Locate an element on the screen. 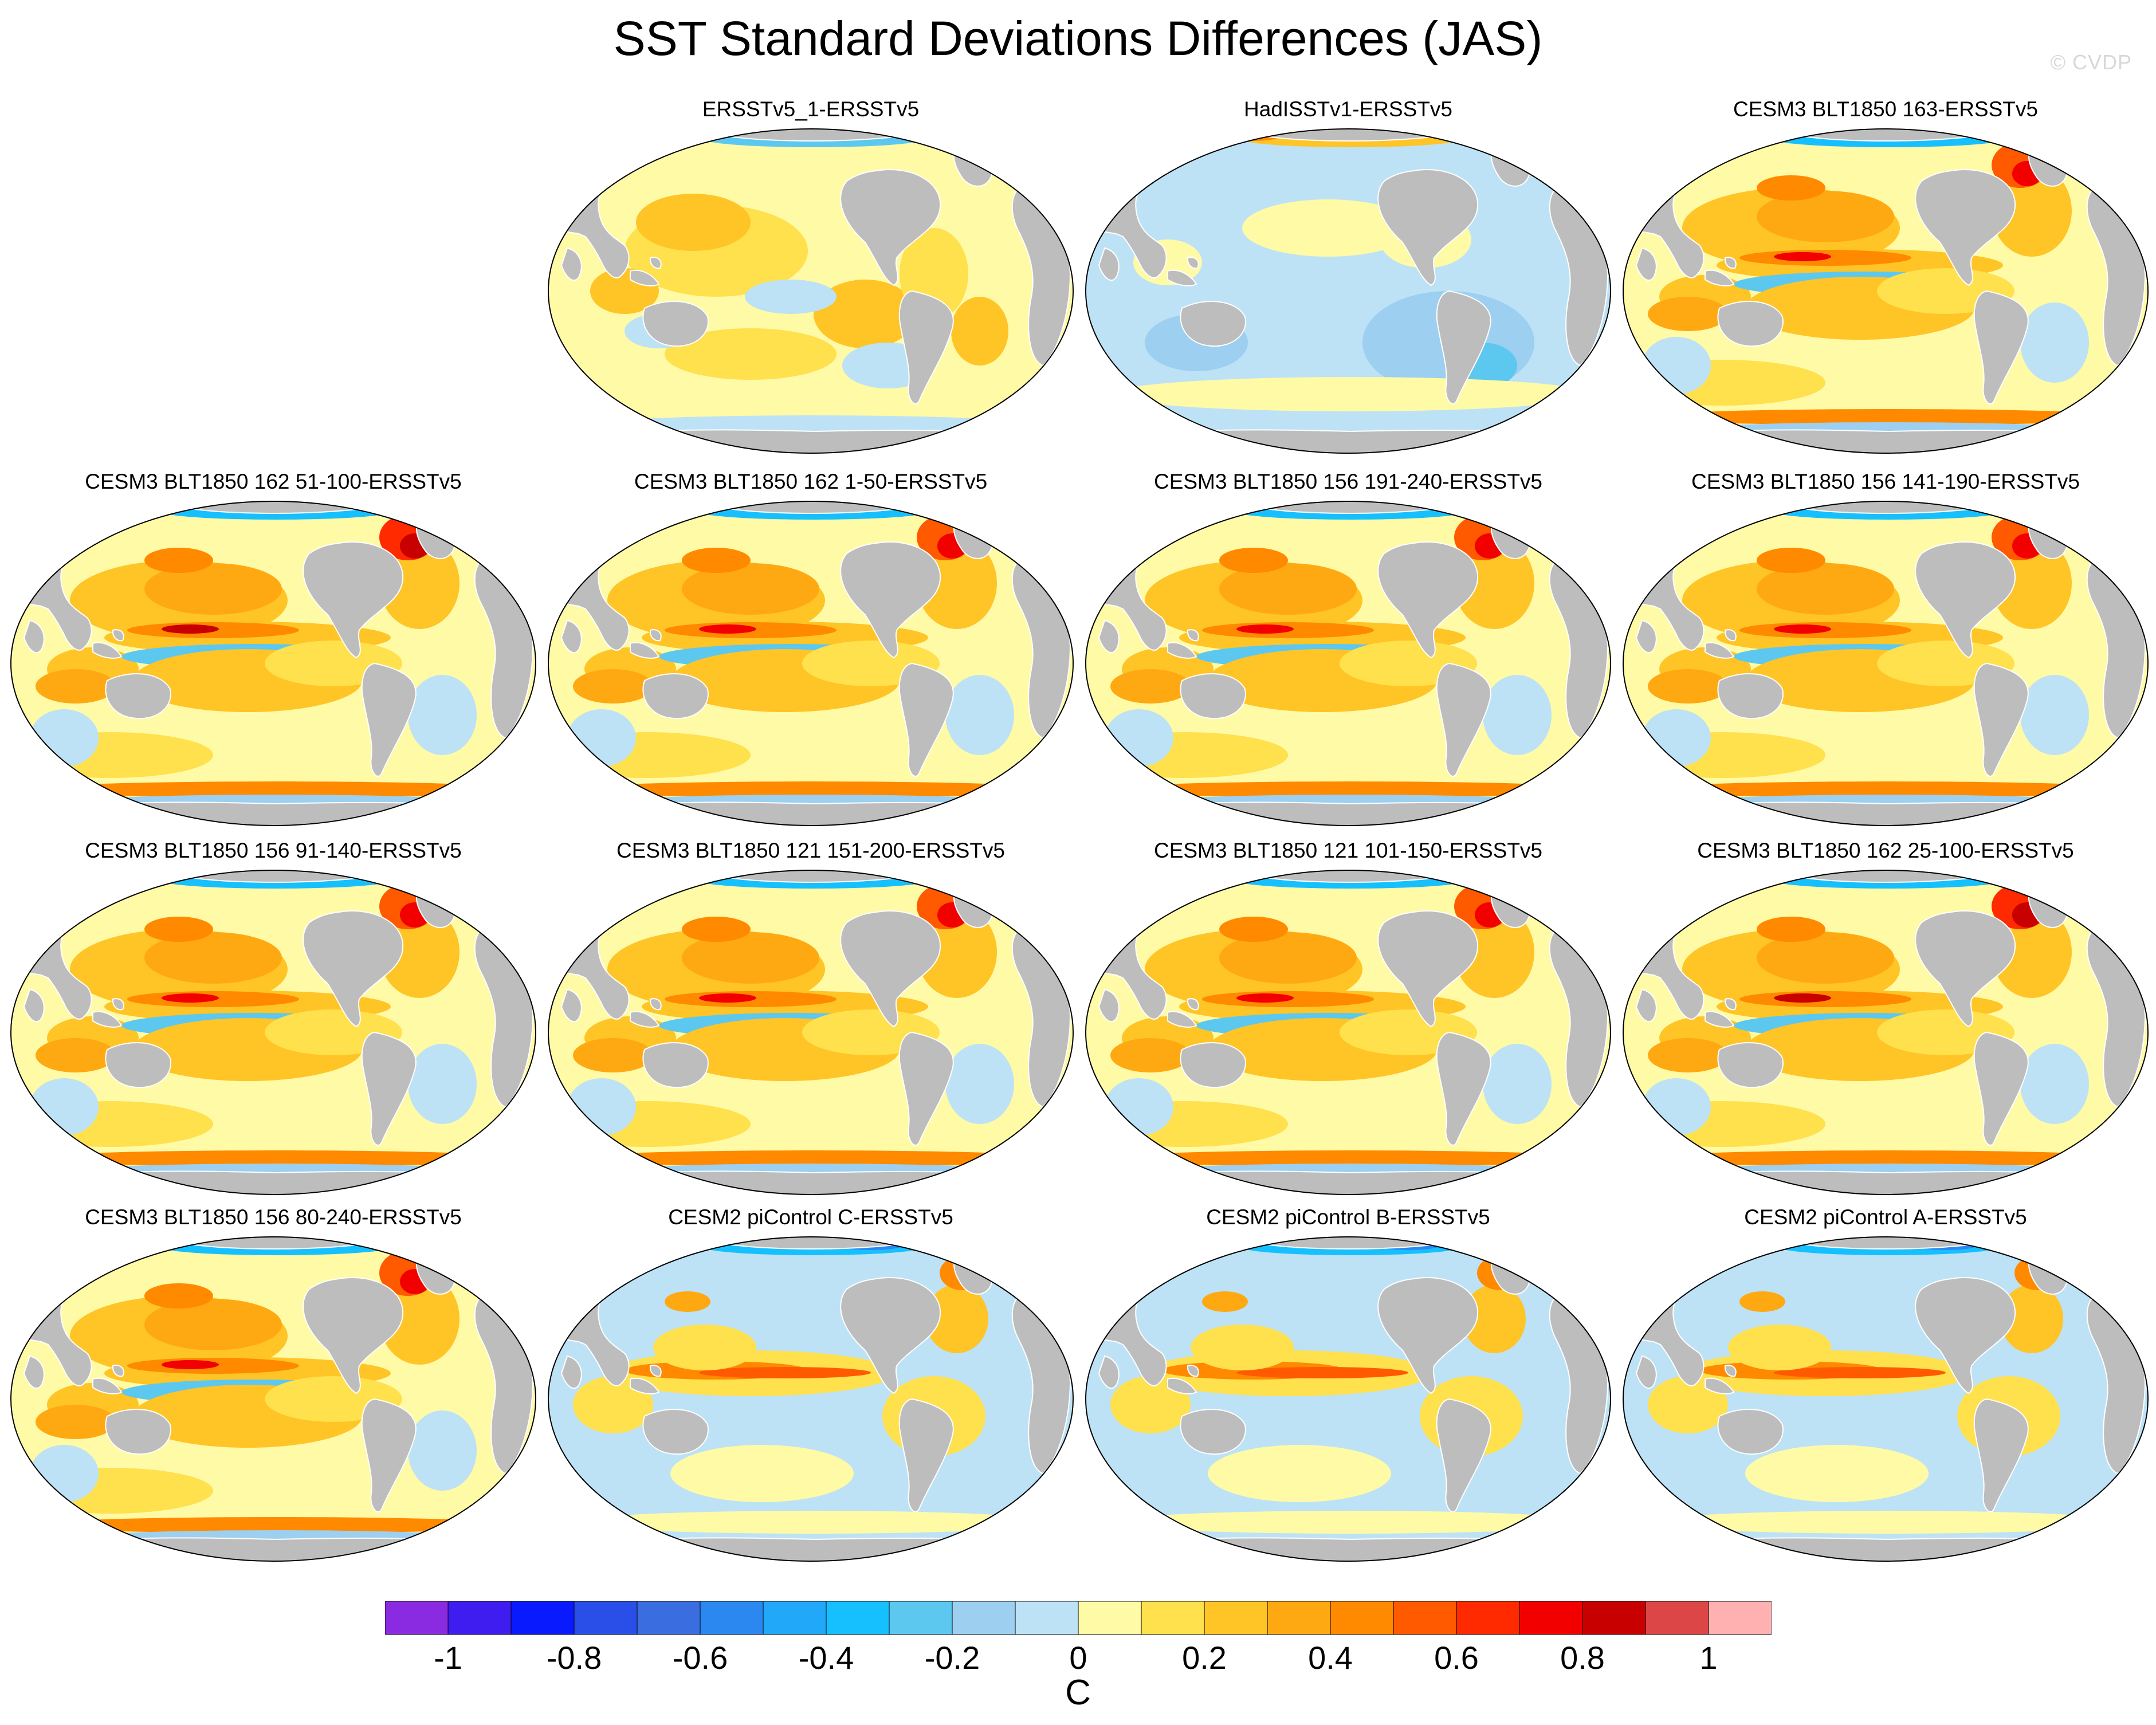  panel-title: HadISSTv1-ERSSTv5 is located at coordinates (1348, 109).